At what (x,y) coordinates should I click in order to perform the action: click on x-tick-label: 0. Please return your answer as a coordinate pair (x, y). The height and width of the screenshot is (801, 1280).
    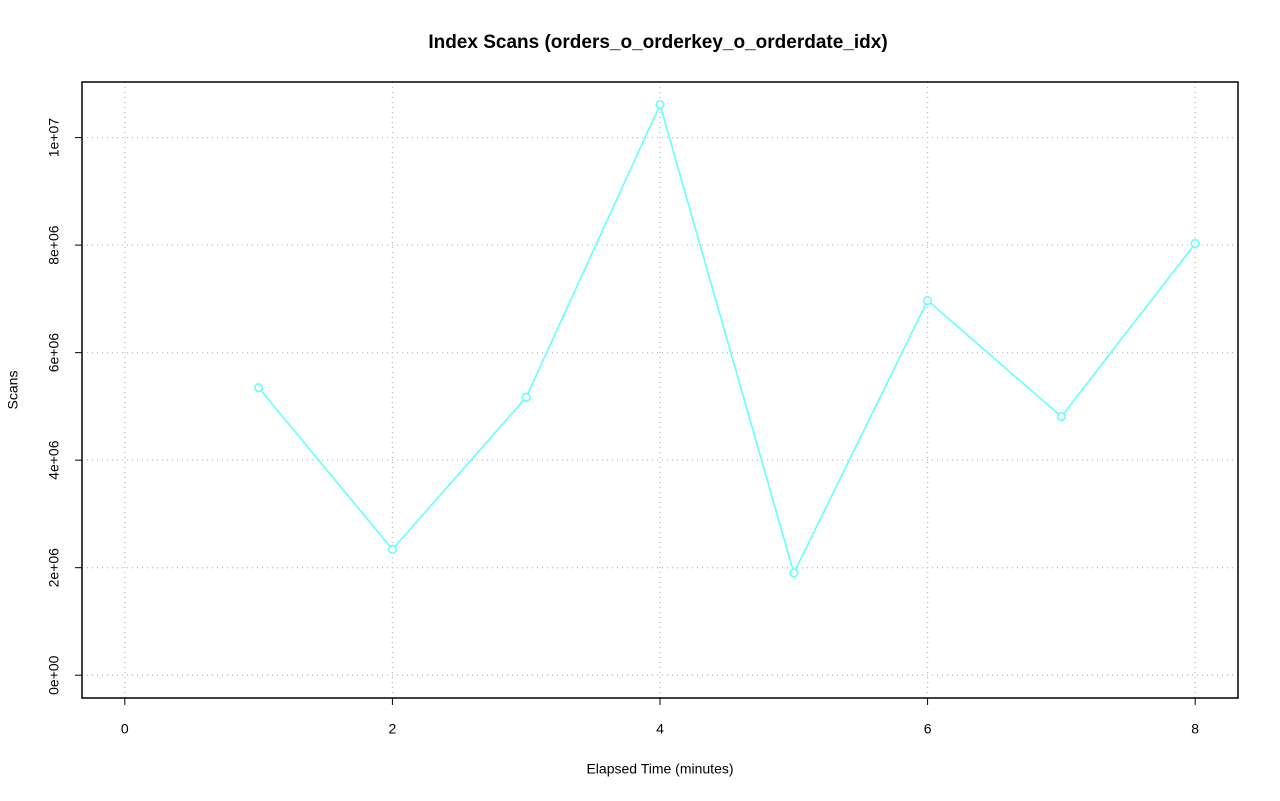
    Looking at the image, I should click on (125, 729).